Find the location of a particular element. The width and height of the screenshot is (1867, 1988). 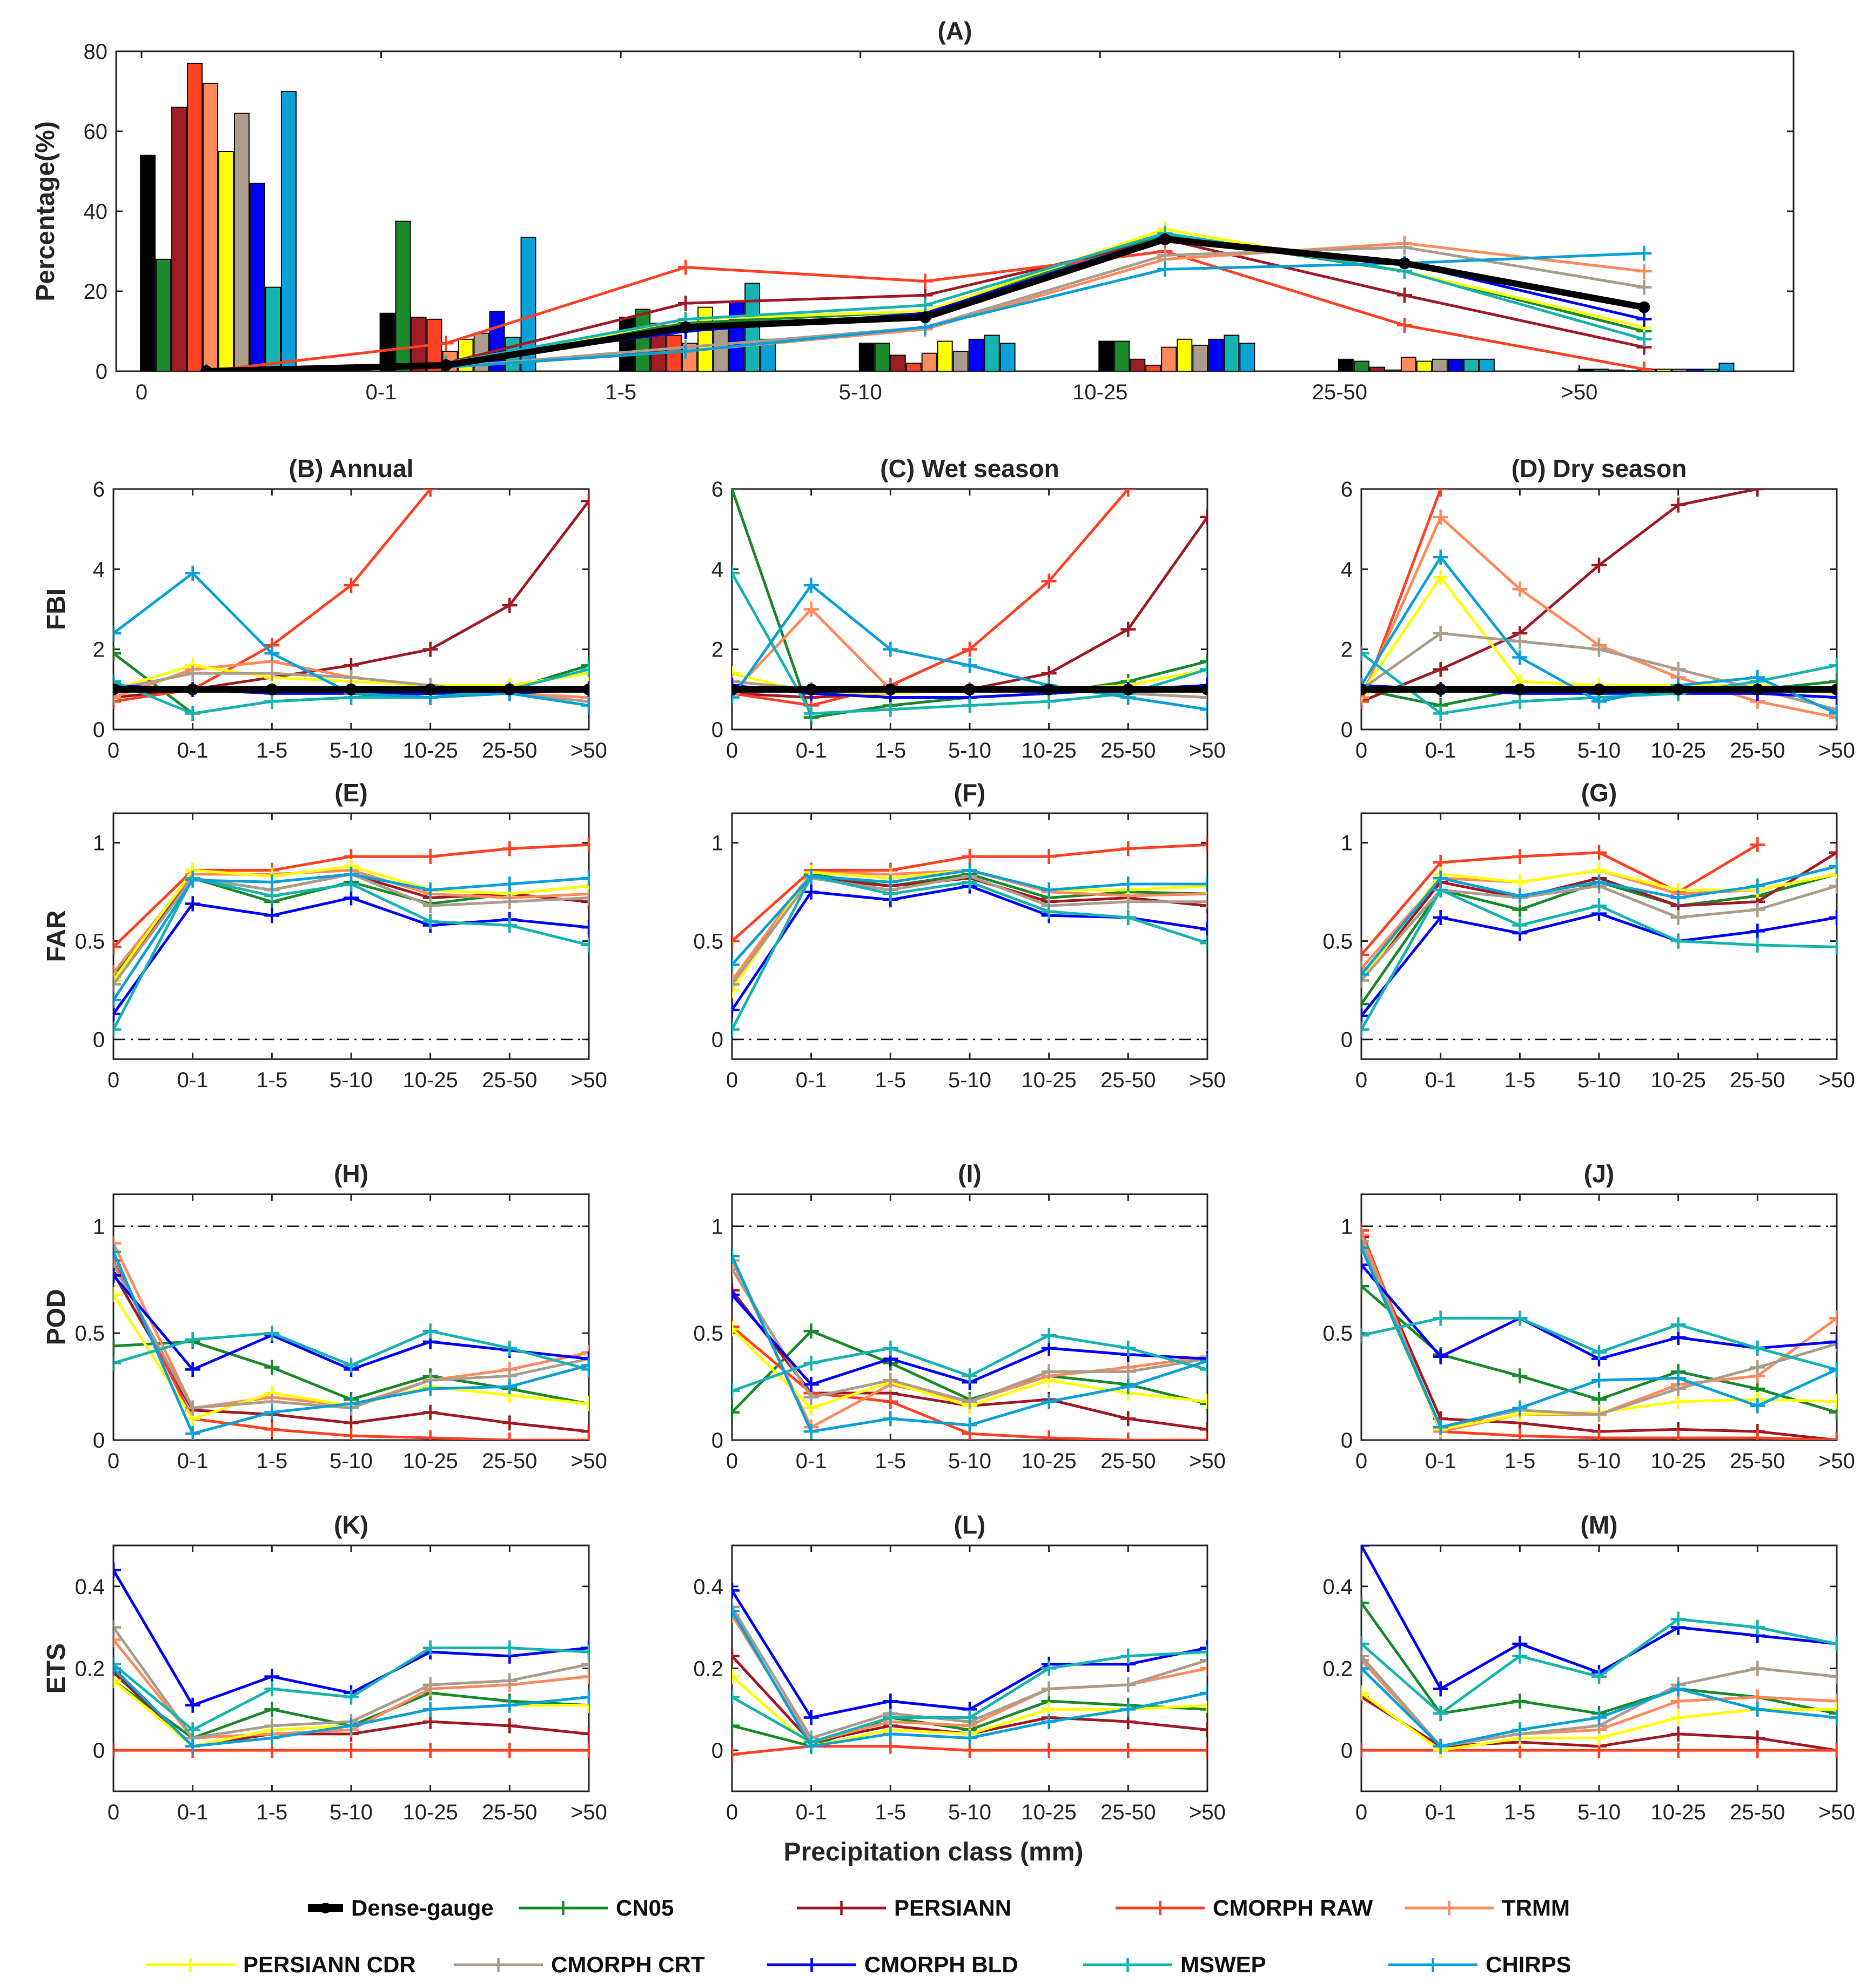

panel-title: (E) is located at coordinates (350, 793).